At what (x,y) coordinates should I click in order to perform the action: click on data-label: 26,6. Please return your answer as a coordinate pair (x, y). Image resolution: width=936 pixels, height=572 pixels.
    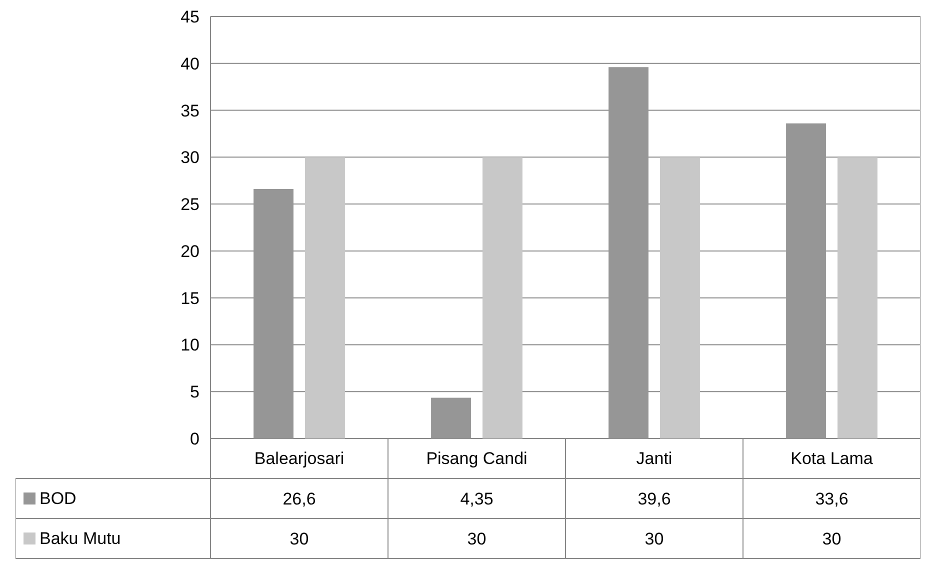
    Looking at the image, I should click on (299, 499).